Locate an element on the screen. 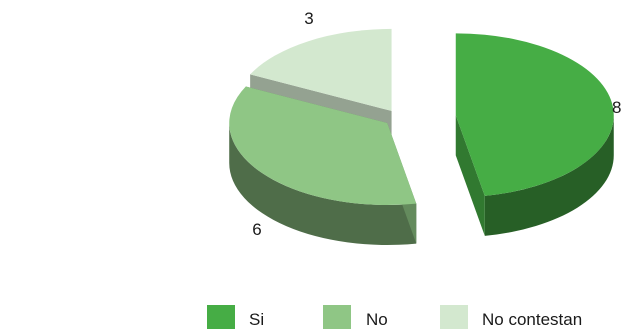 The image size is (623, 334). slice-side-si is located at coordinates (549, 175).